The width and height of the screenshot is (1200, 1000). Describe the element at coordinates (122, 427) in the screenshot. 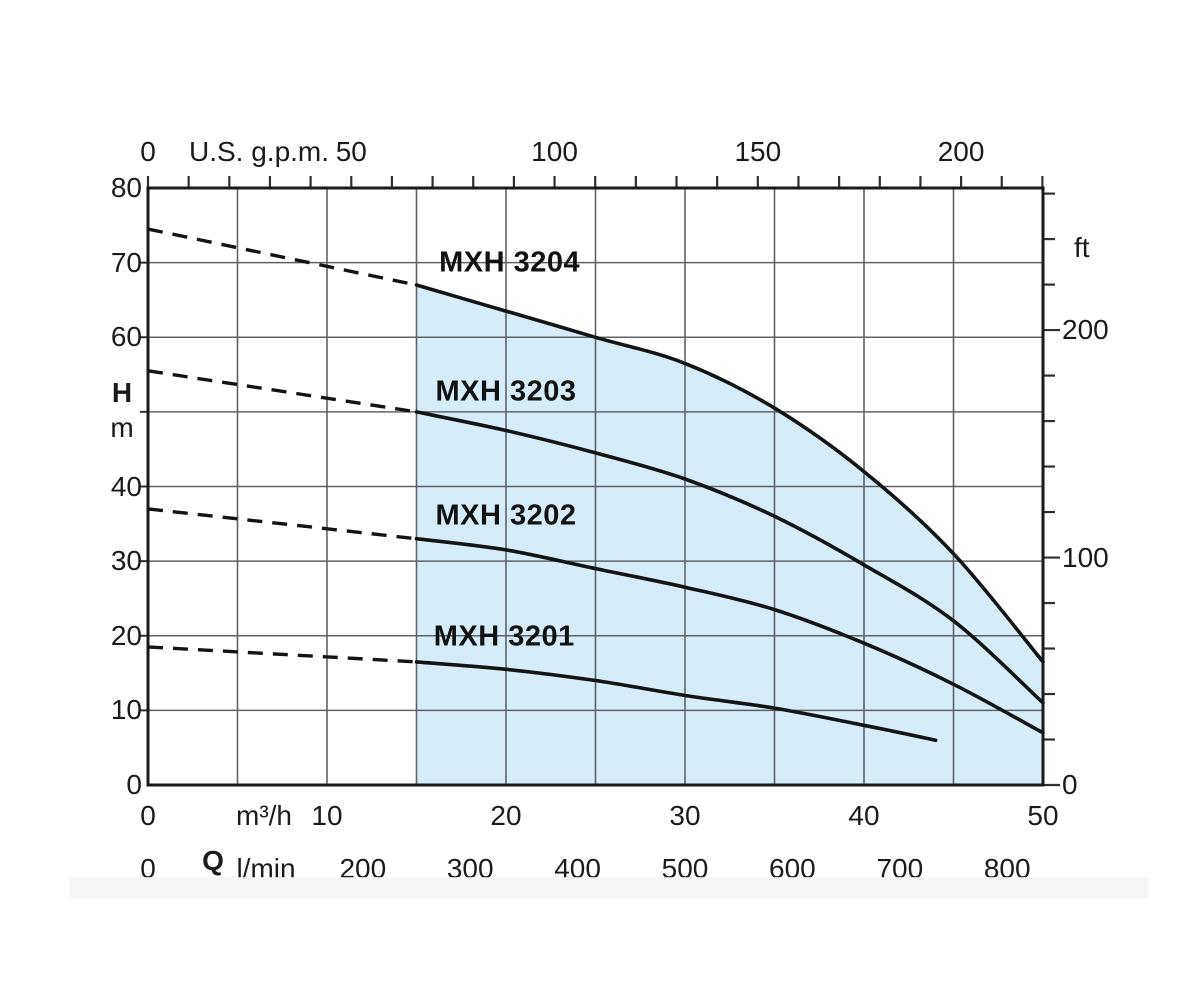

I see `left-axis-unit-label: m` at that location.